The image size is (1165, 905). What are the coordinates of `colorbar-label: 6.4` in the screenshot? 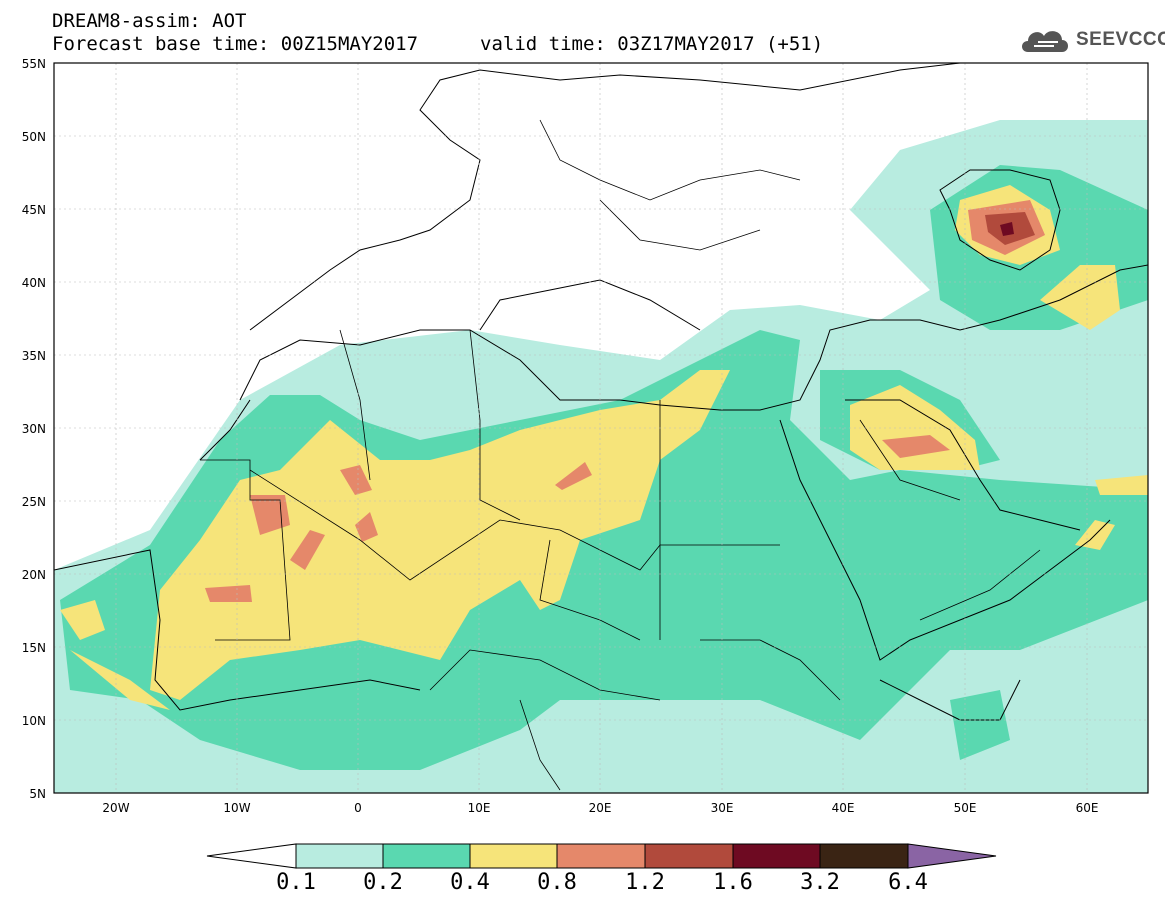 It's located at (908, 882).